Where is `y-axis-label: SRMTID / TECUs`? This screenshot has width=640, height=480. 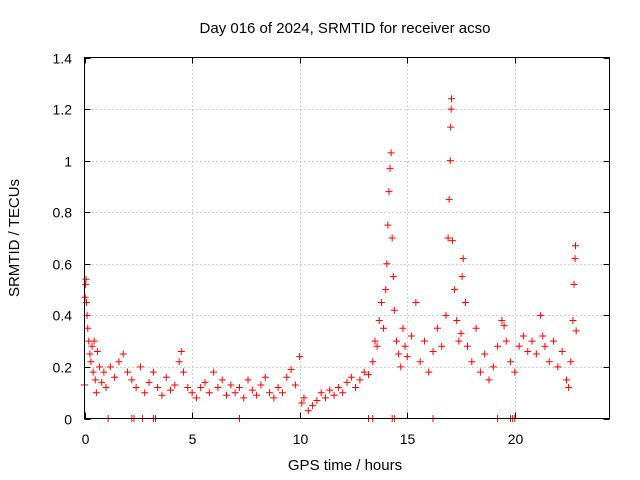 y-axis-label: SRMTID / TECUs is located at coordinates (14, 238).